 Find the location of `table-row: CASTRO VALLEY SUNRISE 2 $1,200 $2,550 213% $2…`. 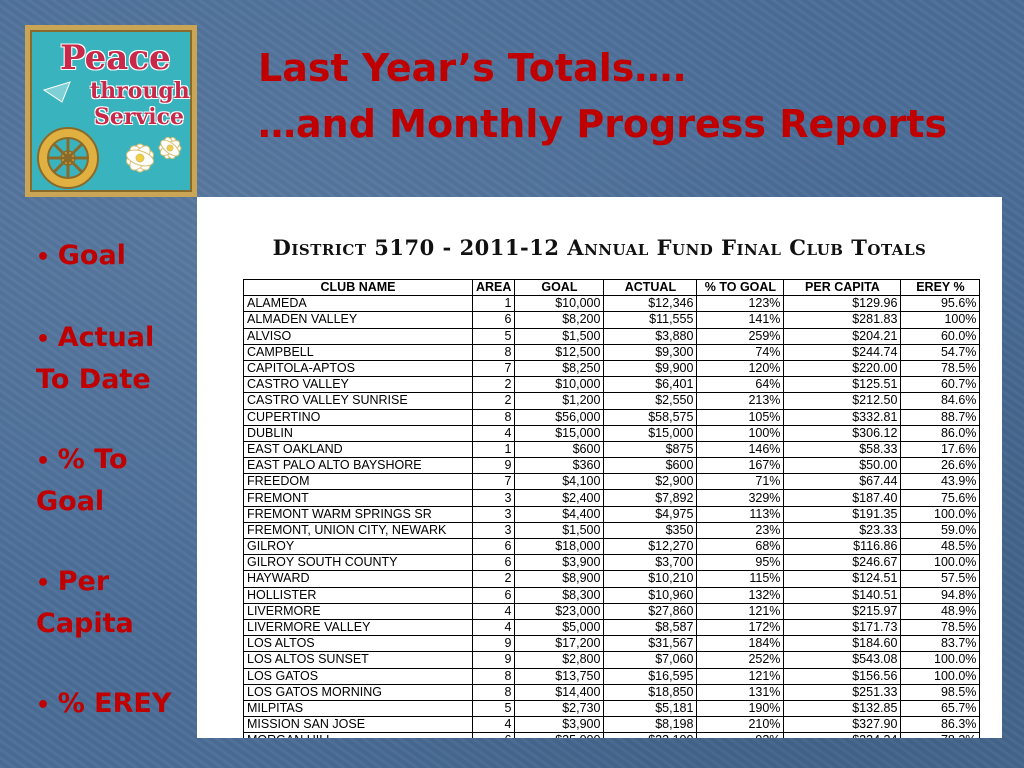

table-row: CASTRO VALLEY SUNRISE 2 $1,200 $2,550 213% $2… is located at coordinates (612, 401).